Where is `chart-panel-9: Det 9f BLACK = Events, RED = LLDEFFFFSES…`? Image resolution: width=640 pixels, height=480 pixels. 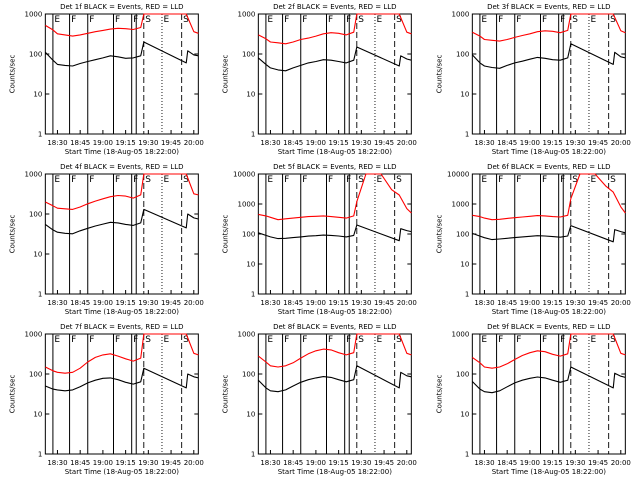 chart-panel-9: Det 9f BLACK = Events, RED = LLDEFFFFSES… is located at coordinates (533, 399).